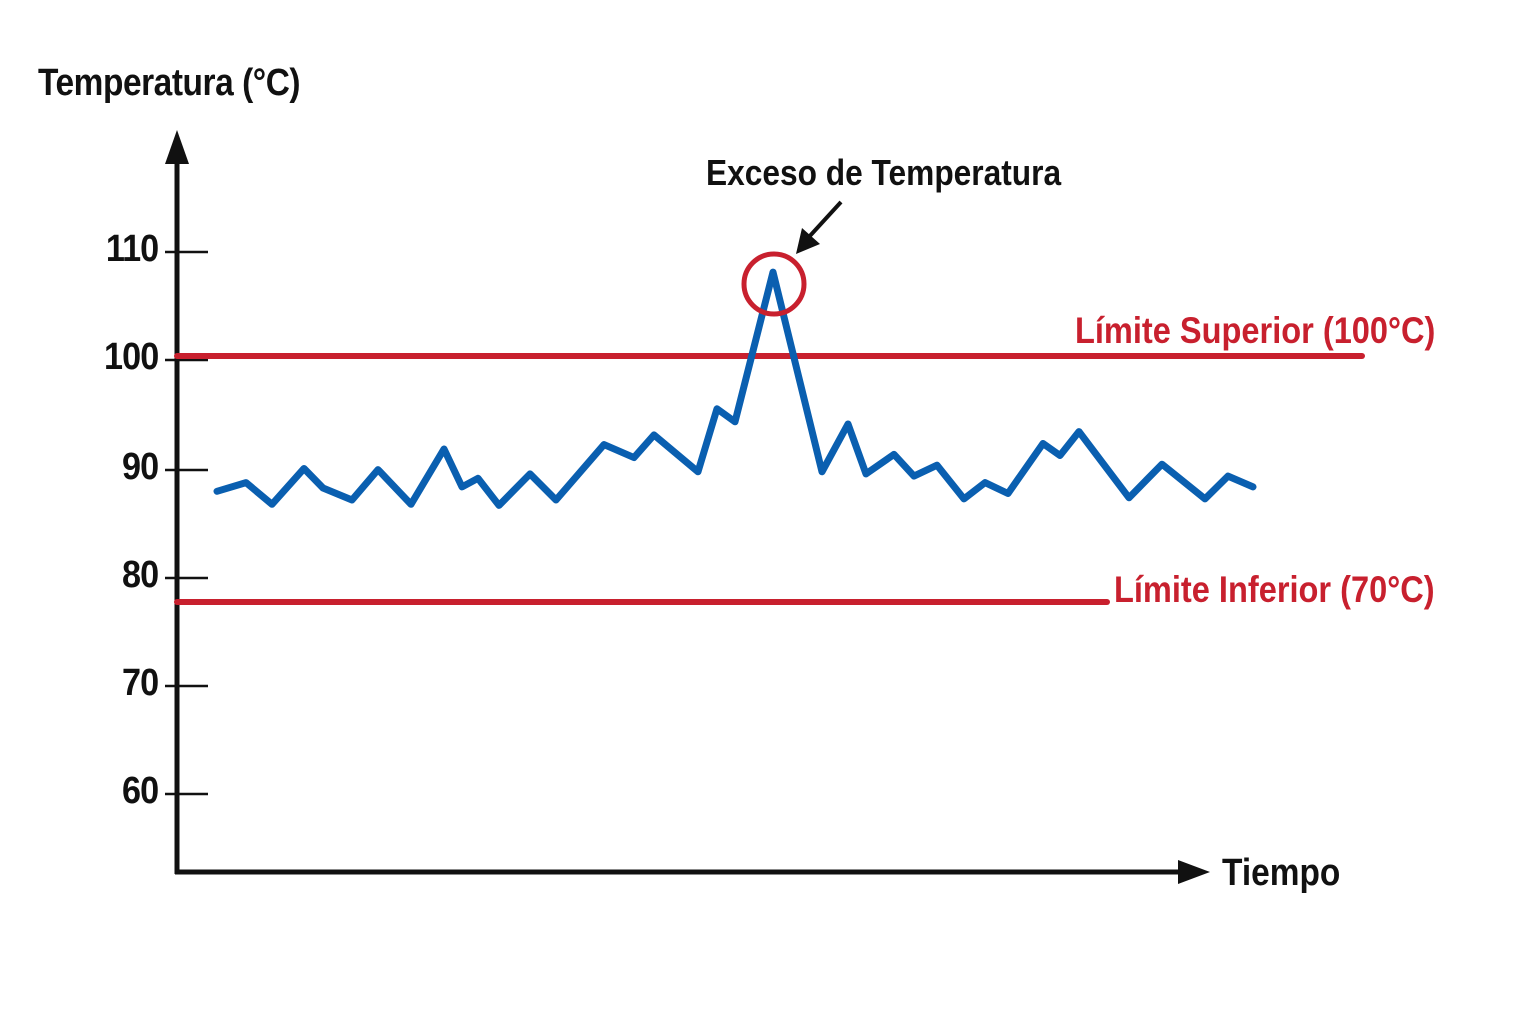  I want to click on y-tick-70: 70, so click(140, 683).